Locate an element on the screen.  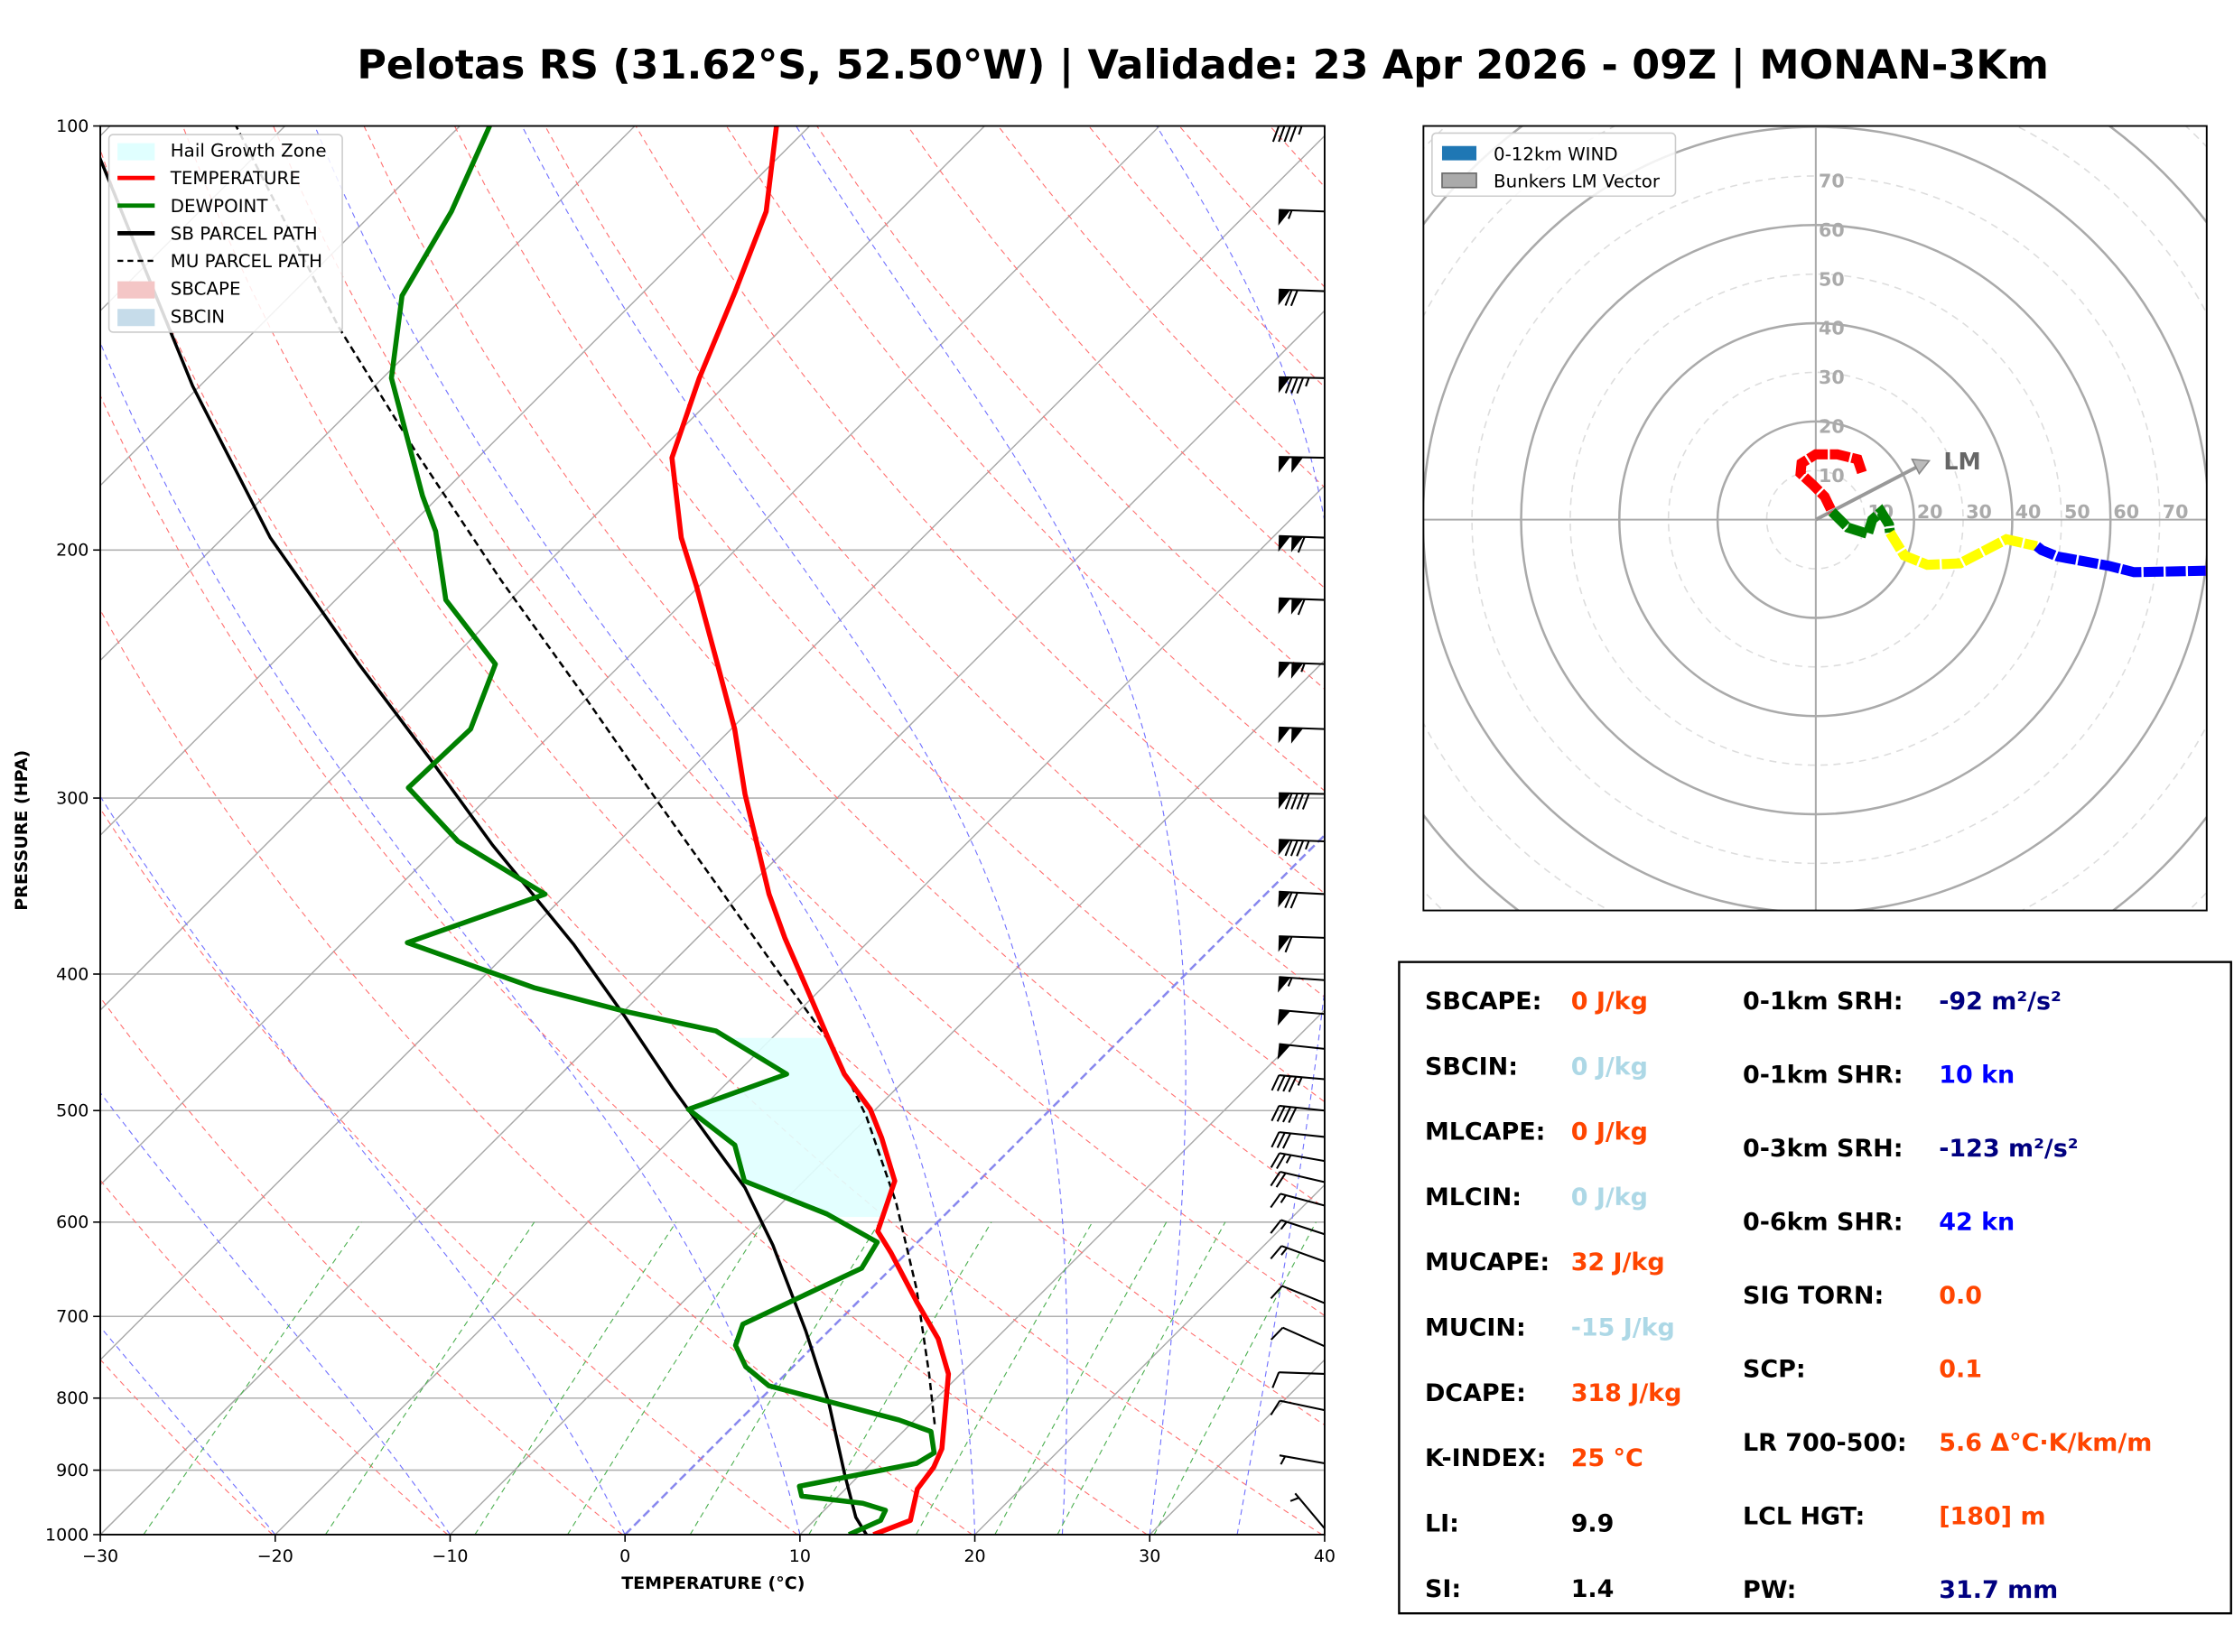
stat-label: 0-6km SHR: is located at coordinates (1823, 1223).